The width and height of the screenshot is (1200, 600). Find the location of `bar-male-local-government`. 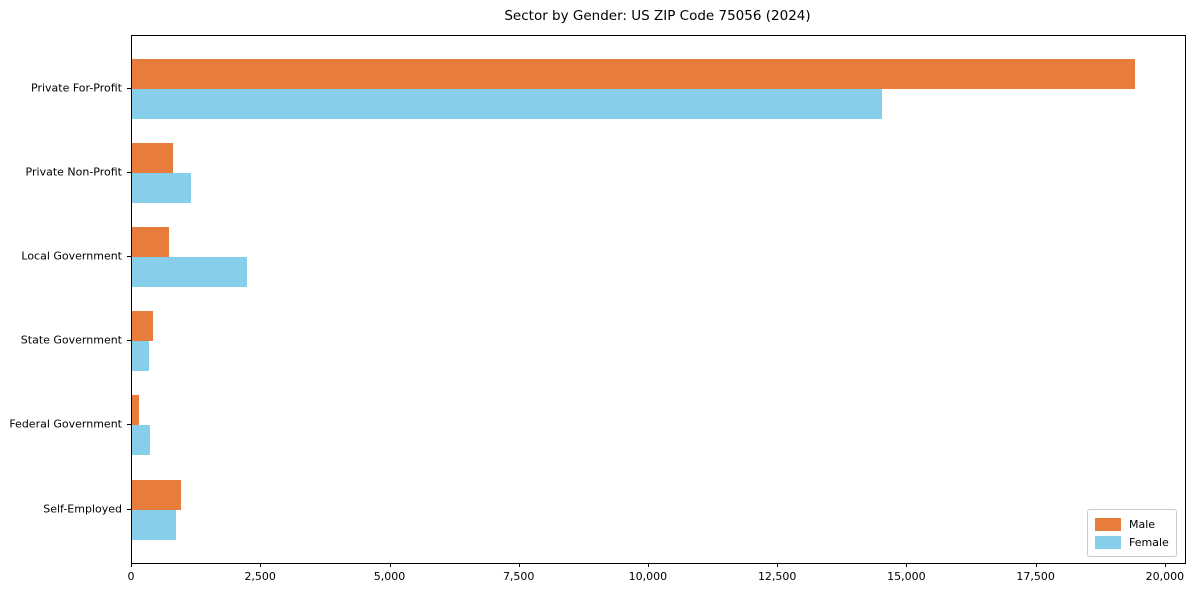

bar-male-local-government is located at coordinates (151, 242).